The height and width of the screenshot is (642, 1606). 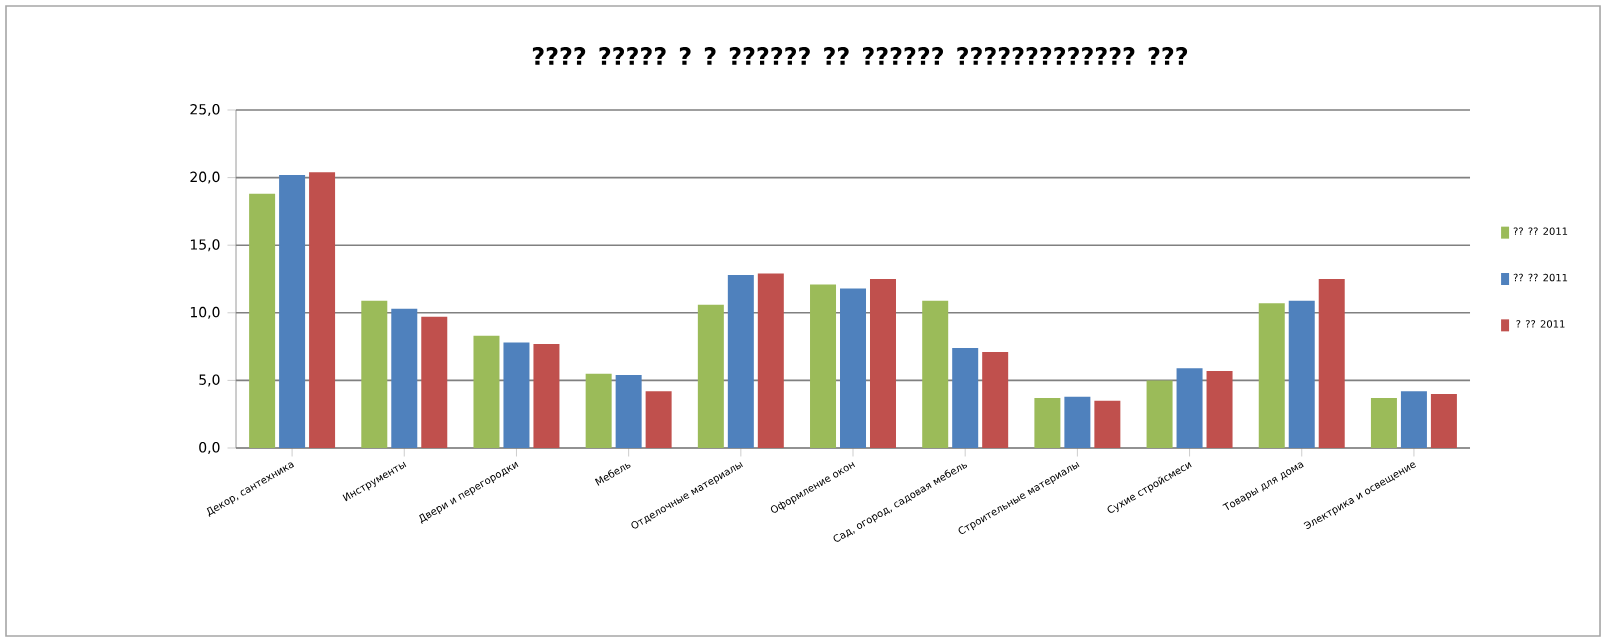 I want to click on chart-title: ???? ????? ? ? ?????? ?? ?????? ????????????? ???, so click(x=860, y=56).